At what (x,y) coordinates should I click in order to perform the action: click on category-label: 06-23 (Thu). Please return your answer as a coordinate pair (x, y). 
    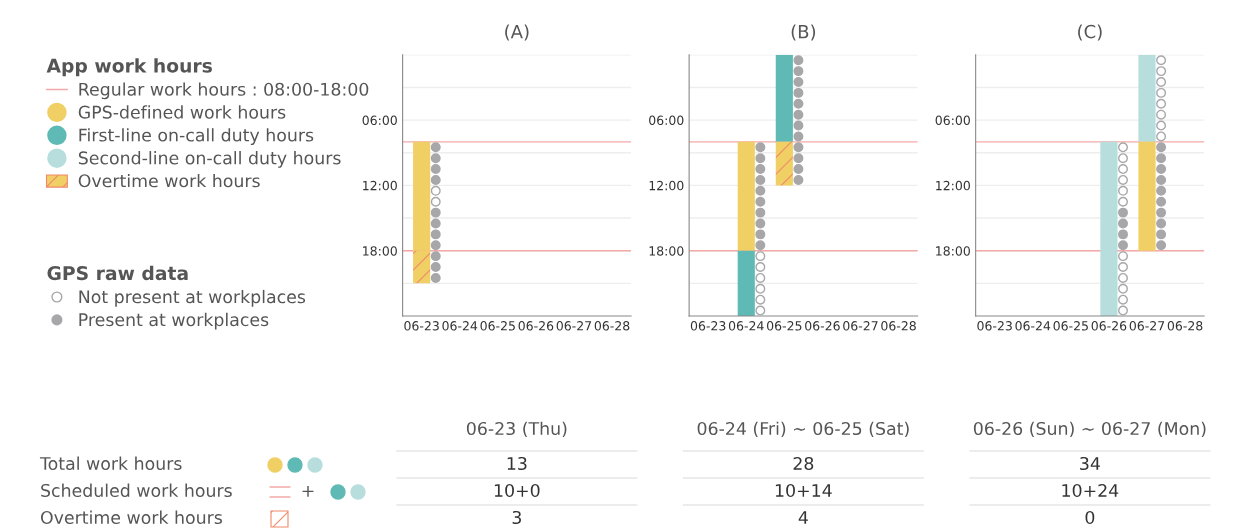
    Looking at the image, I should click on (516, 429).